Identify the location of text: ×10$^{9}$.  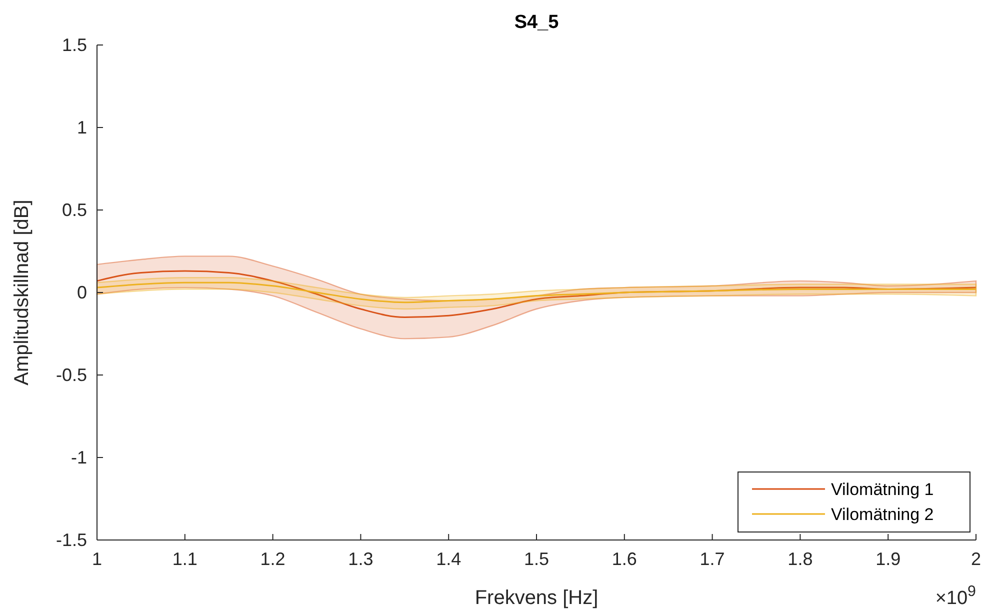
(955, 595).